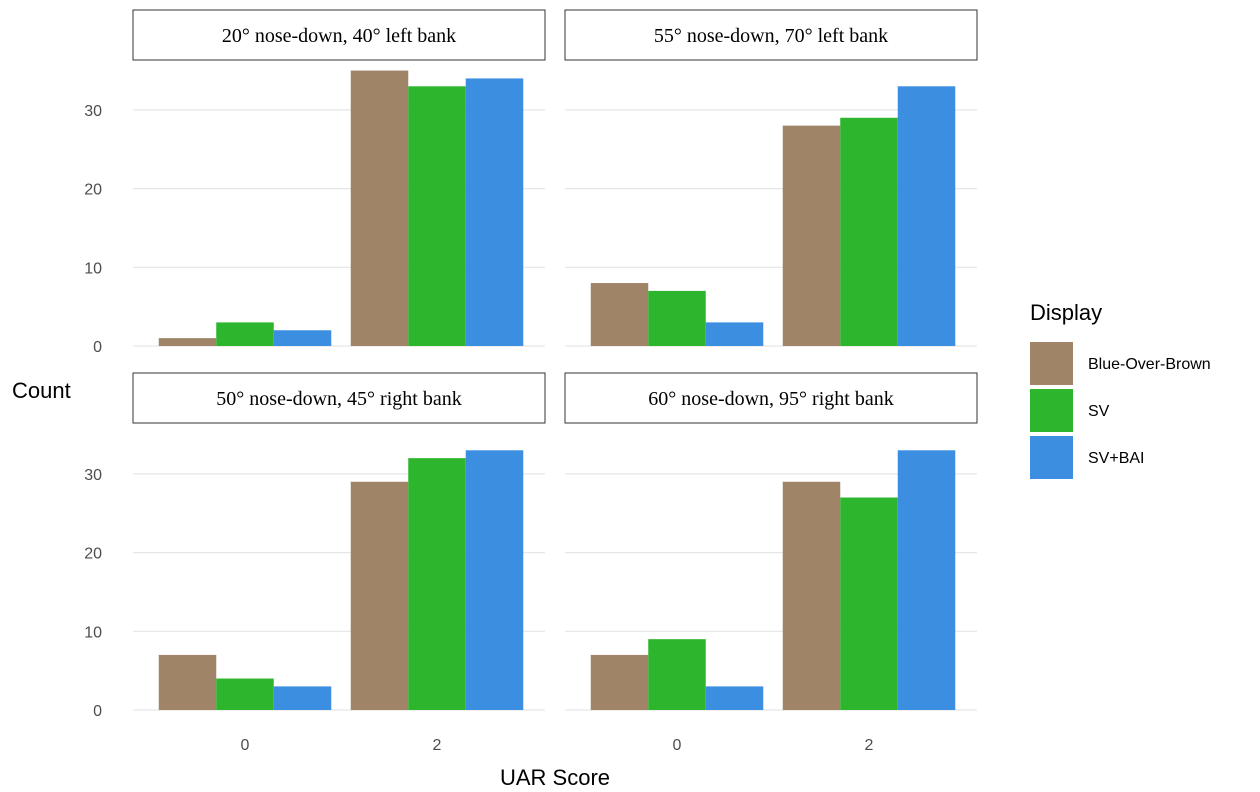  I want to click on facet-title: 55° nose-down, 70° left bank, so click(771, 36).